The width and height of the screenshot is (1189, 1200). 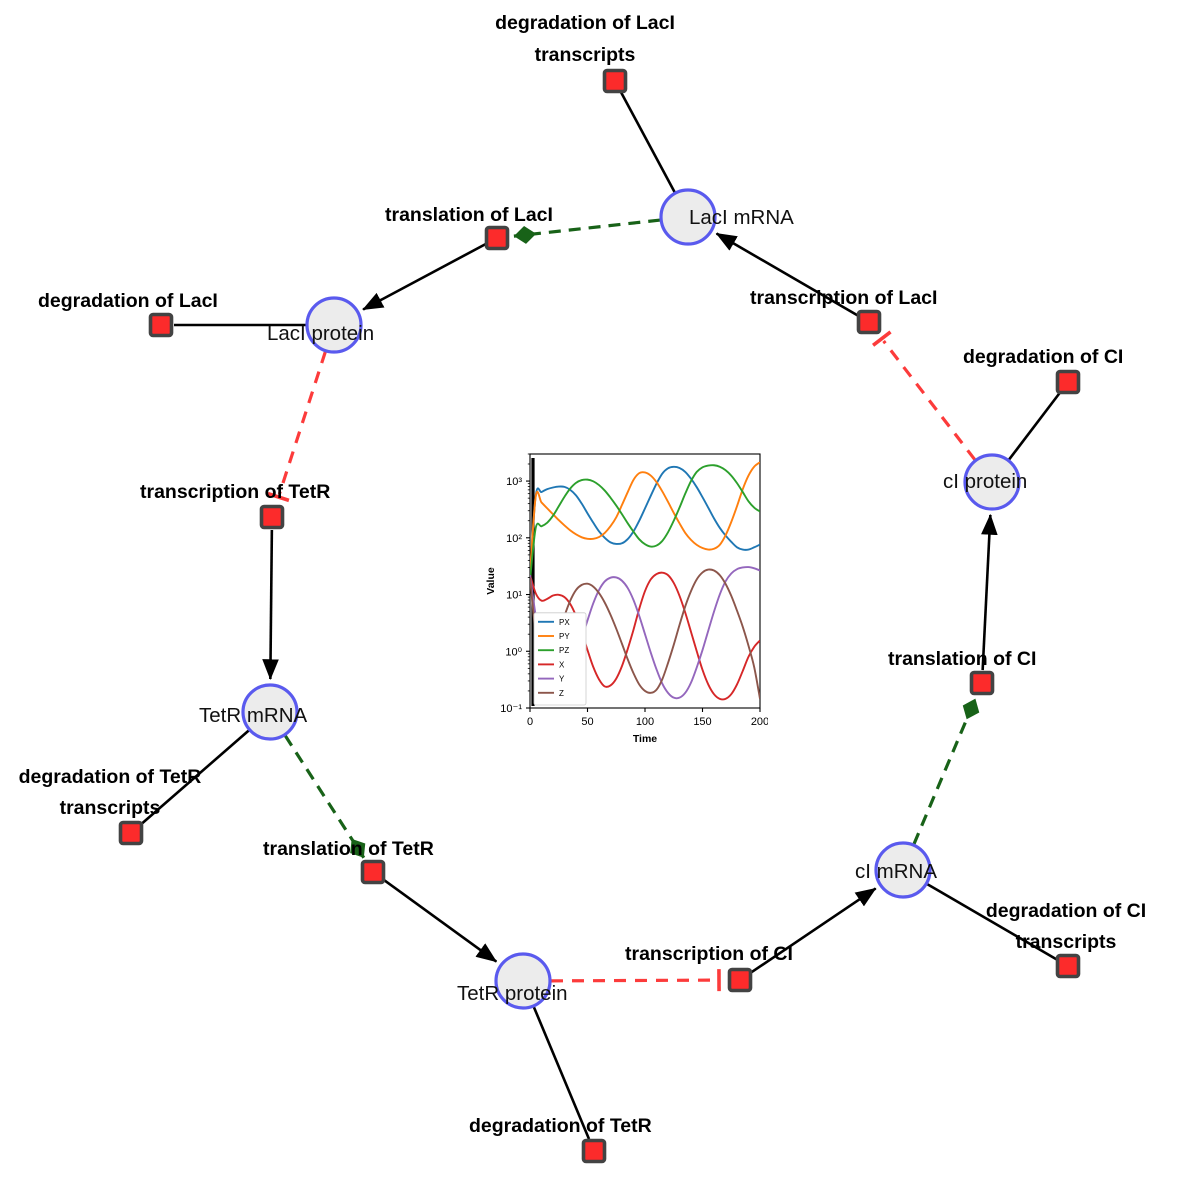 I want to click on plot-line-PX, so click(x=645, y=521).